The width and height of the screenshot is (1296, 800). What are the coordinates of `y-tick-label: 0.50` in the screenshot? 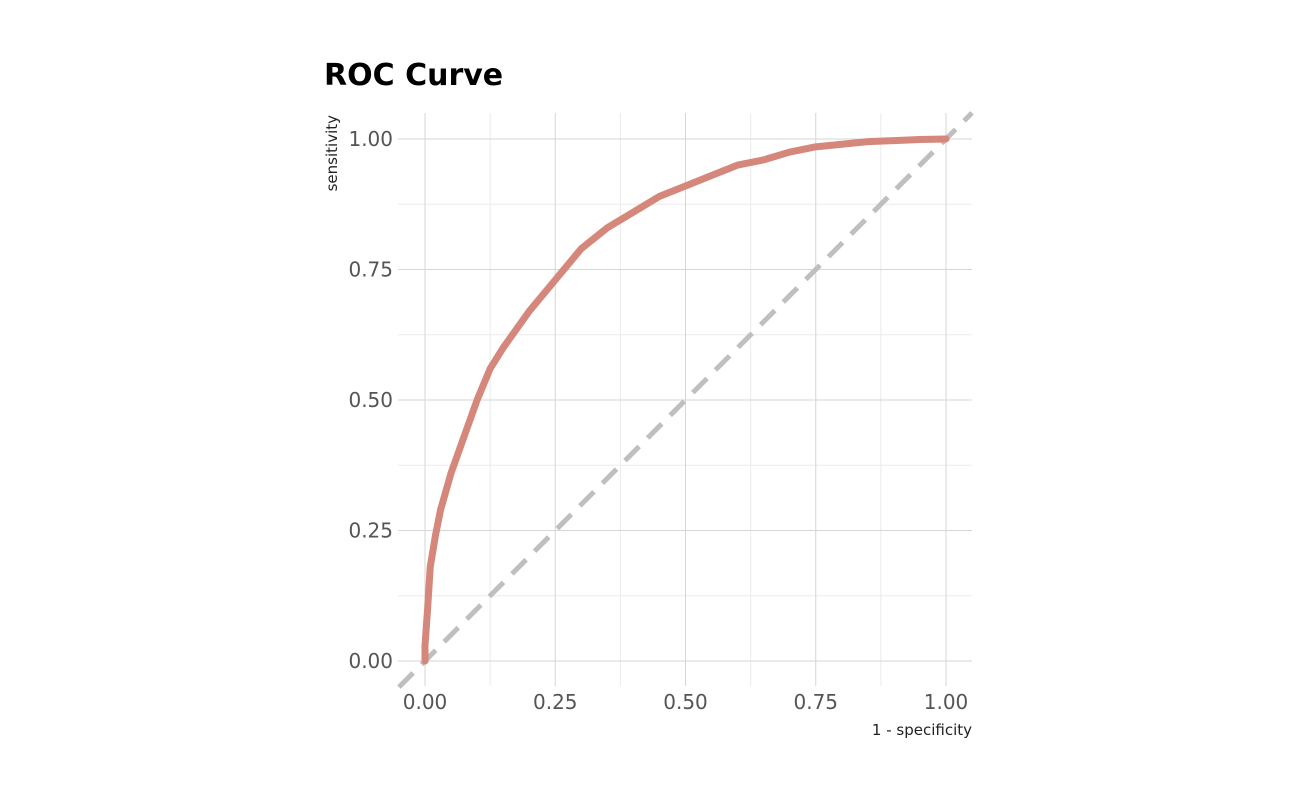 It's located at (370, 400).